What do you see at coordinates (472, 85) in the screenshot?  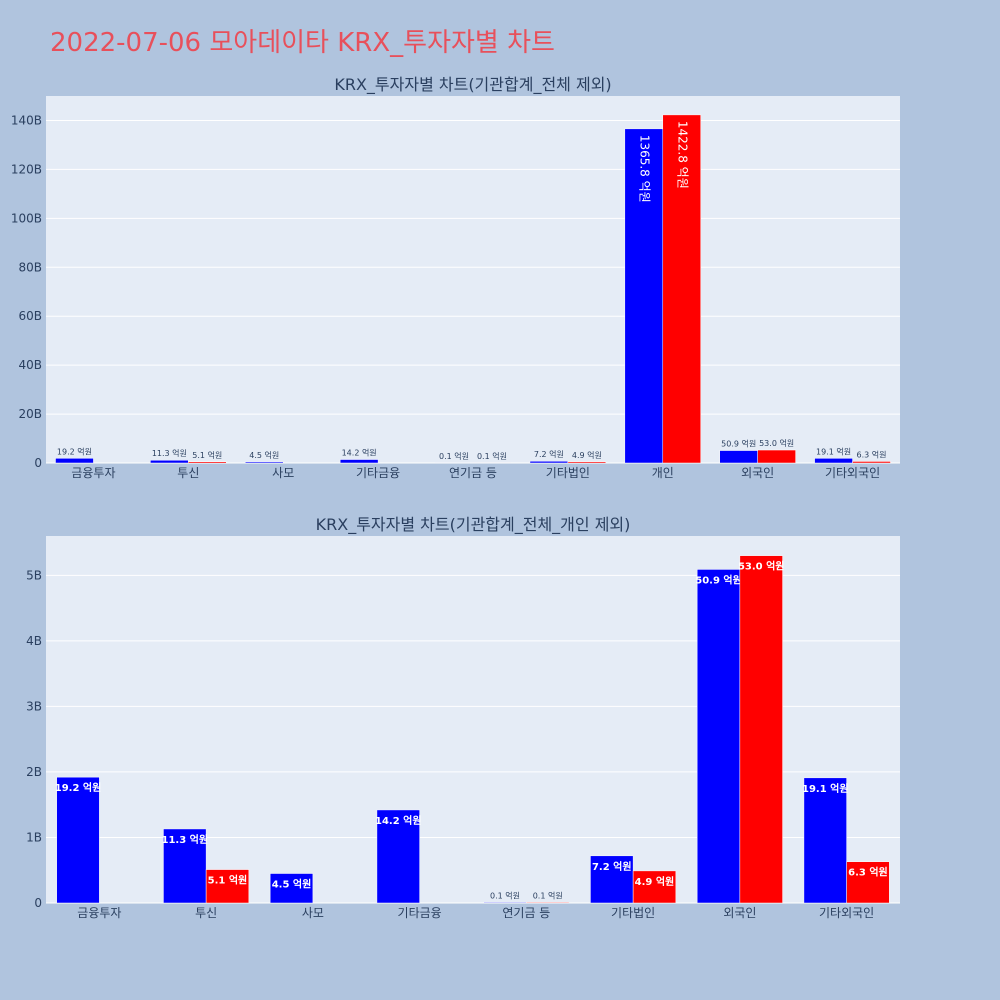 I see `chart-subtitle: KRX_투자자별 차트(기관합계_전체 제외)` at bounding box center [472, 85].